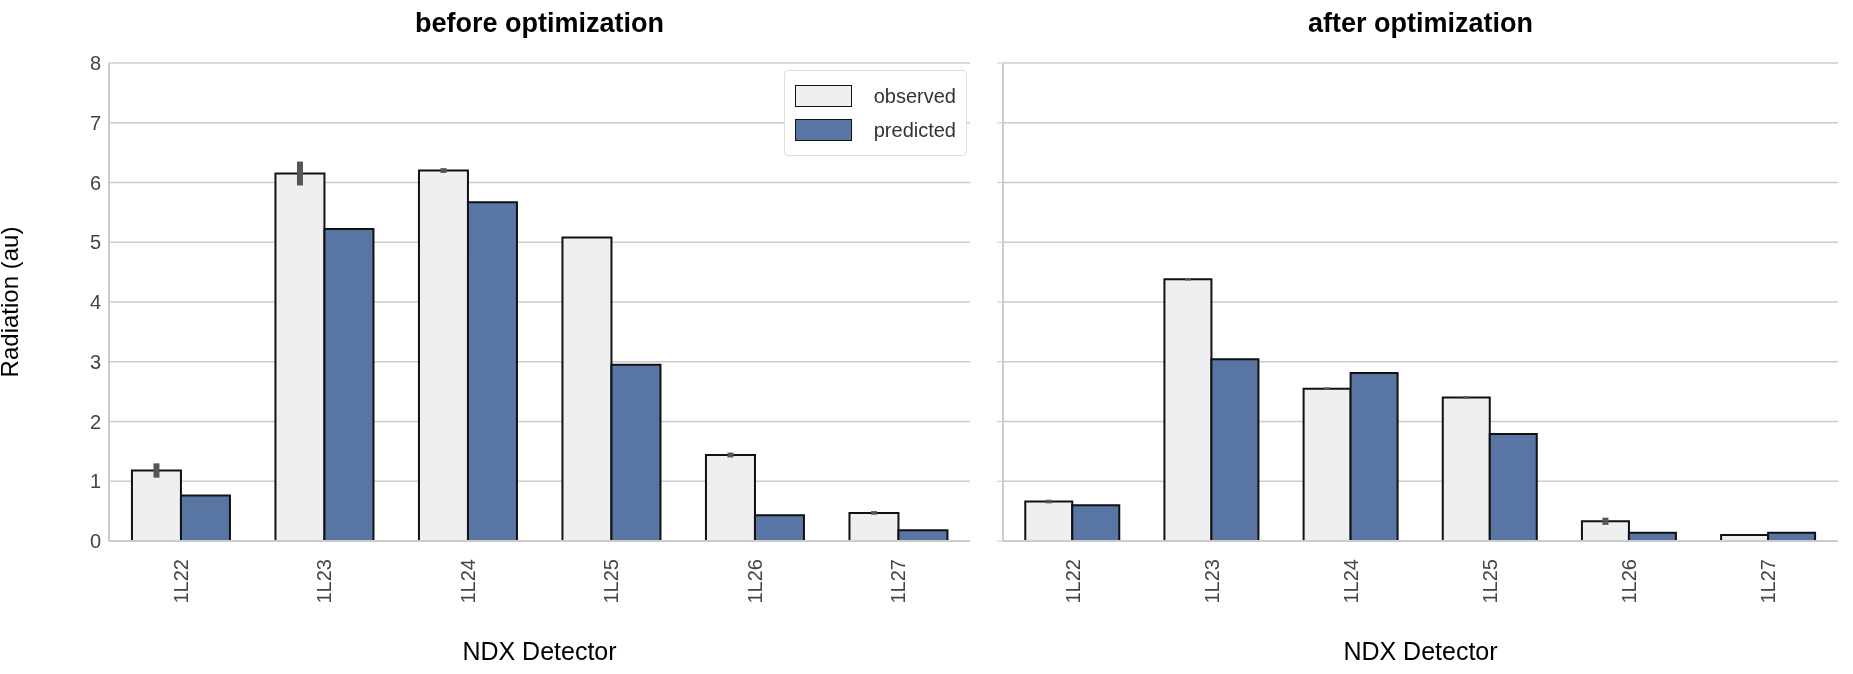 The image size is (1853, 674). I want to click on y-tick-label: 7, so click(95, 122).